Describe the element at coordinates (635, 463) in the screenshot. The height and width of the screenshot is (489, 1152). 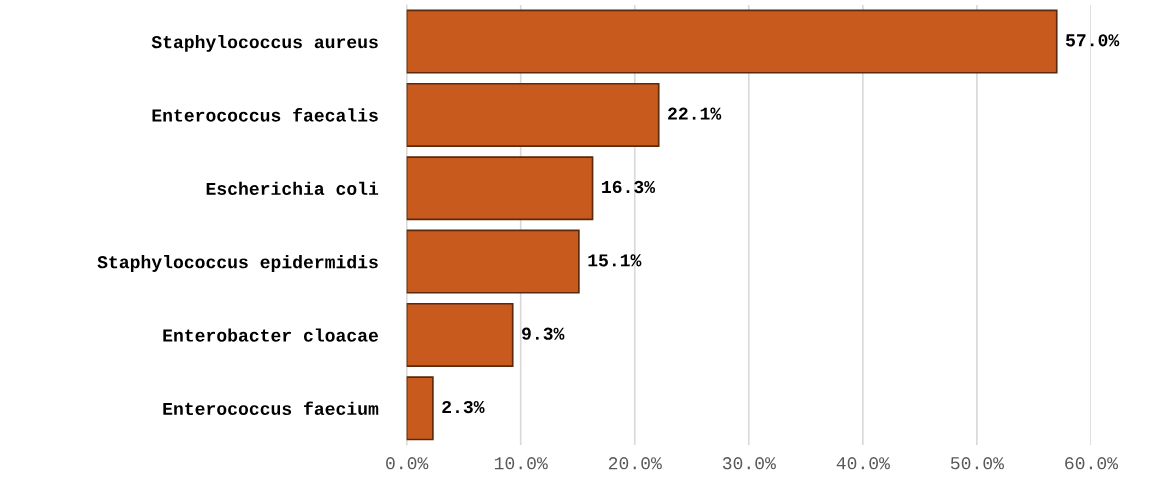
I see `x-tick-label: 20.0%` at that location.